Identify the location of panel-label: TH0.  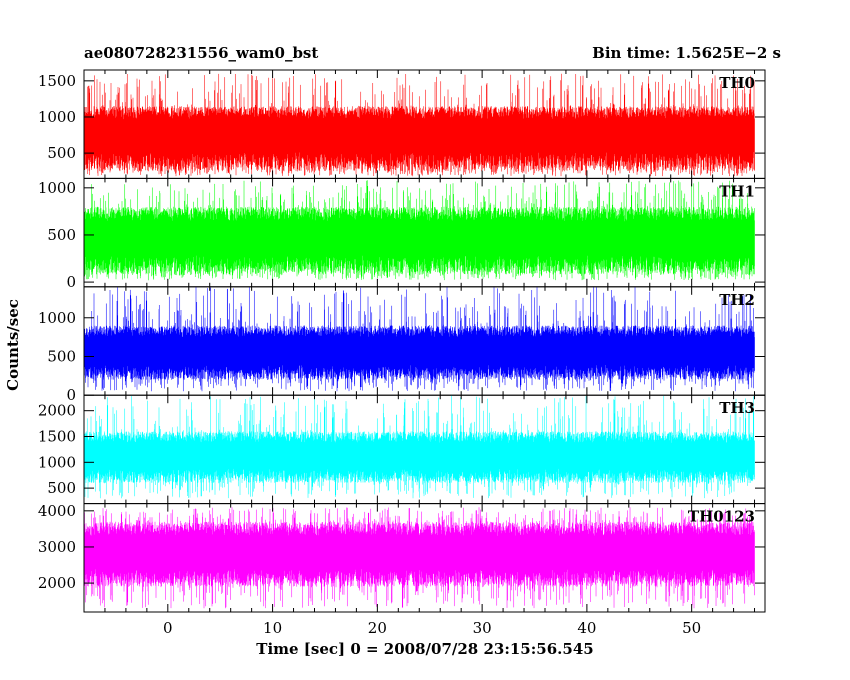
(737, 83).